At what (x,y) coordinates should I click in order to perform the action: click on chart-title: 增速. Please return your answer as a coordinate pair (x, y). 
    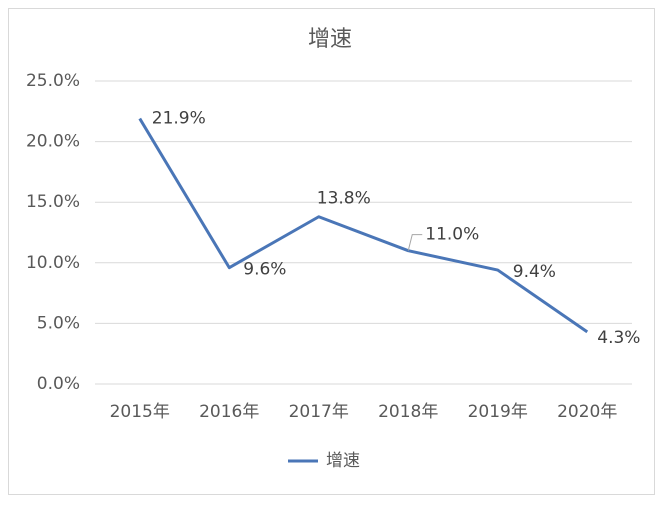
    Looking at the image, I should click on (330, 39).